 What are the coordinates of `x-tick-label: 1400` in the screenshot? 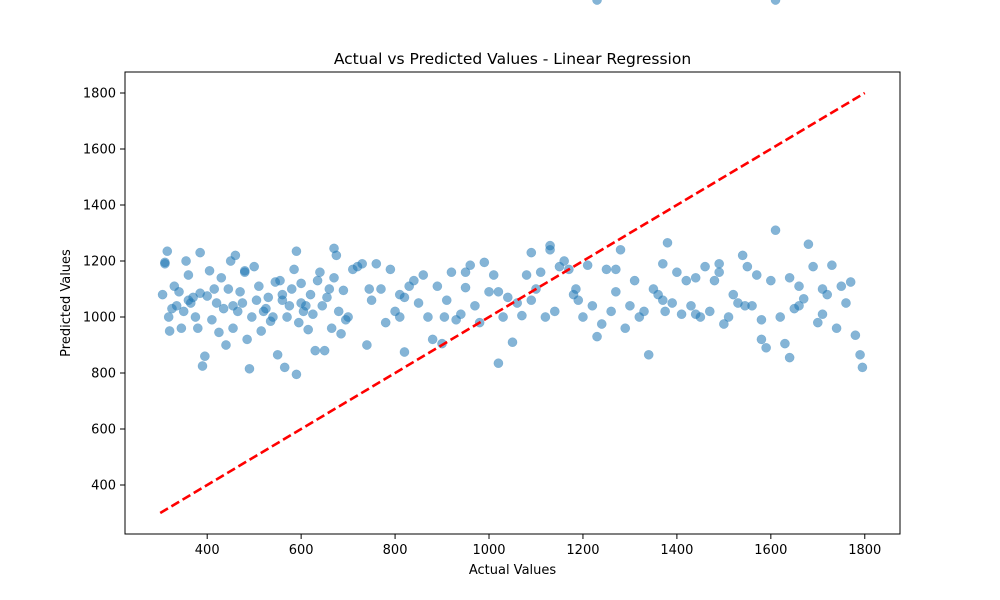 It's located at (676, 550).